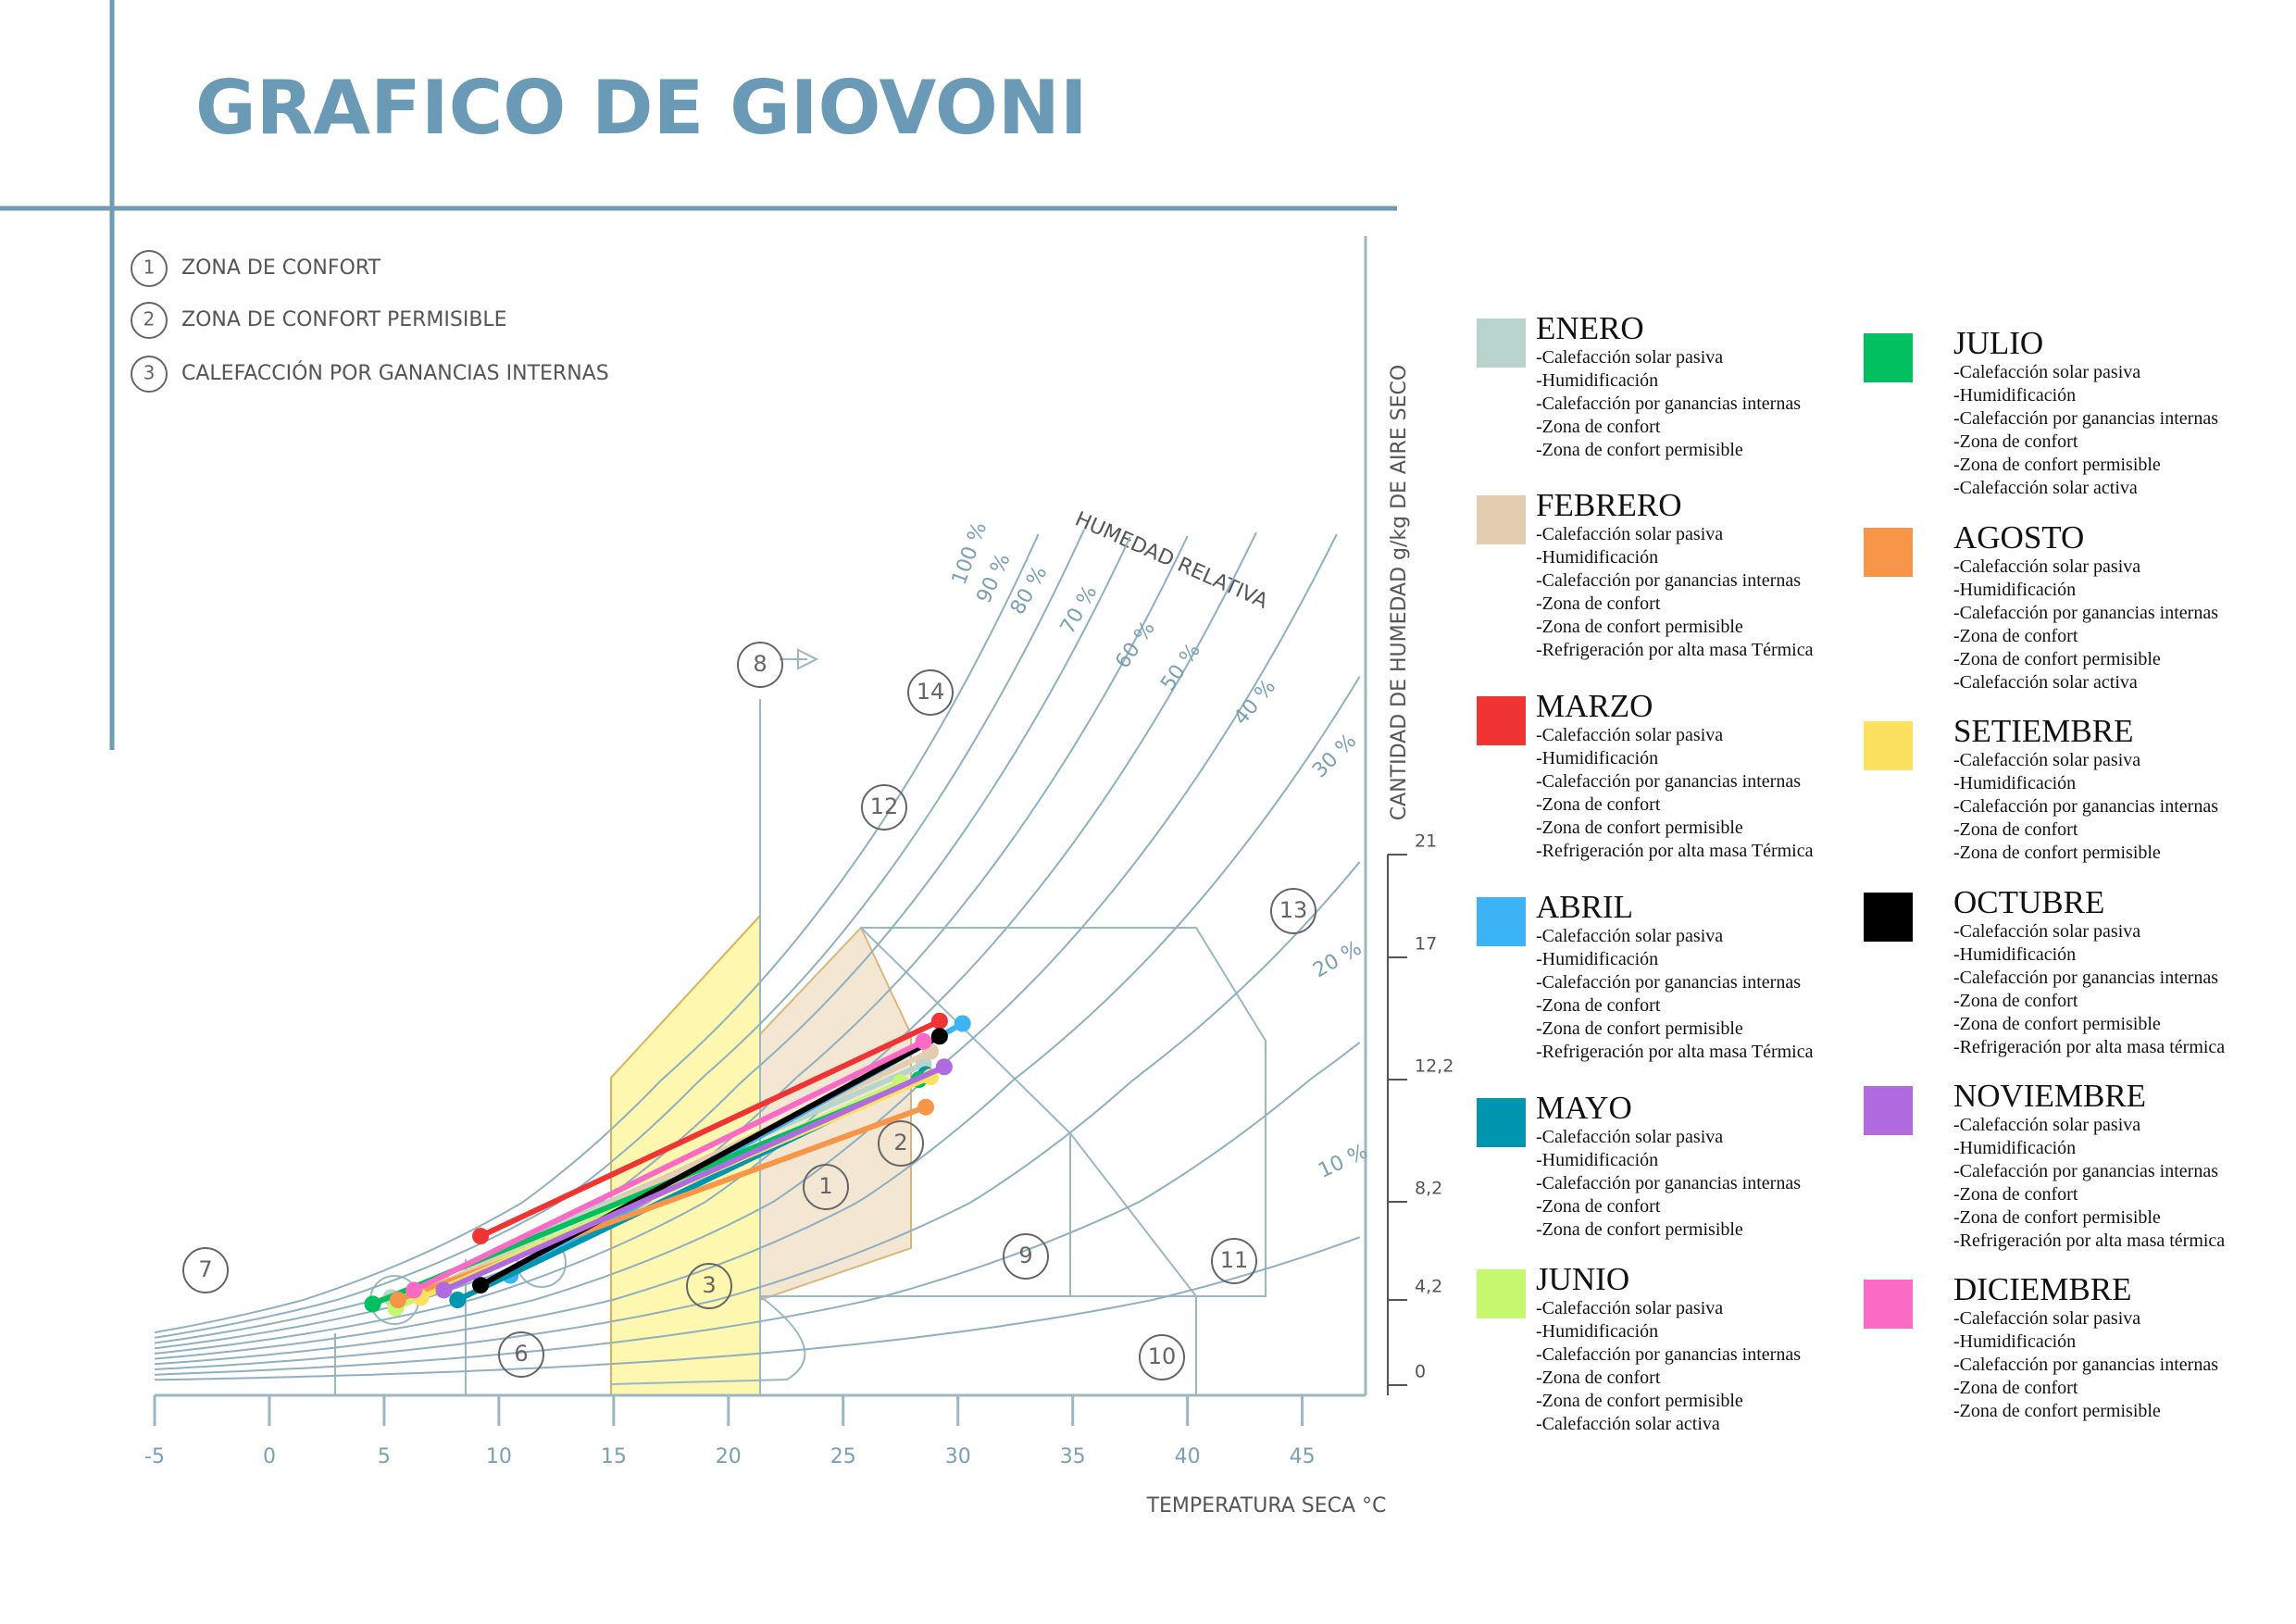 The image size is (2296, 1624). I want to click on y-tick-label: 0, so click(1420, 1372).